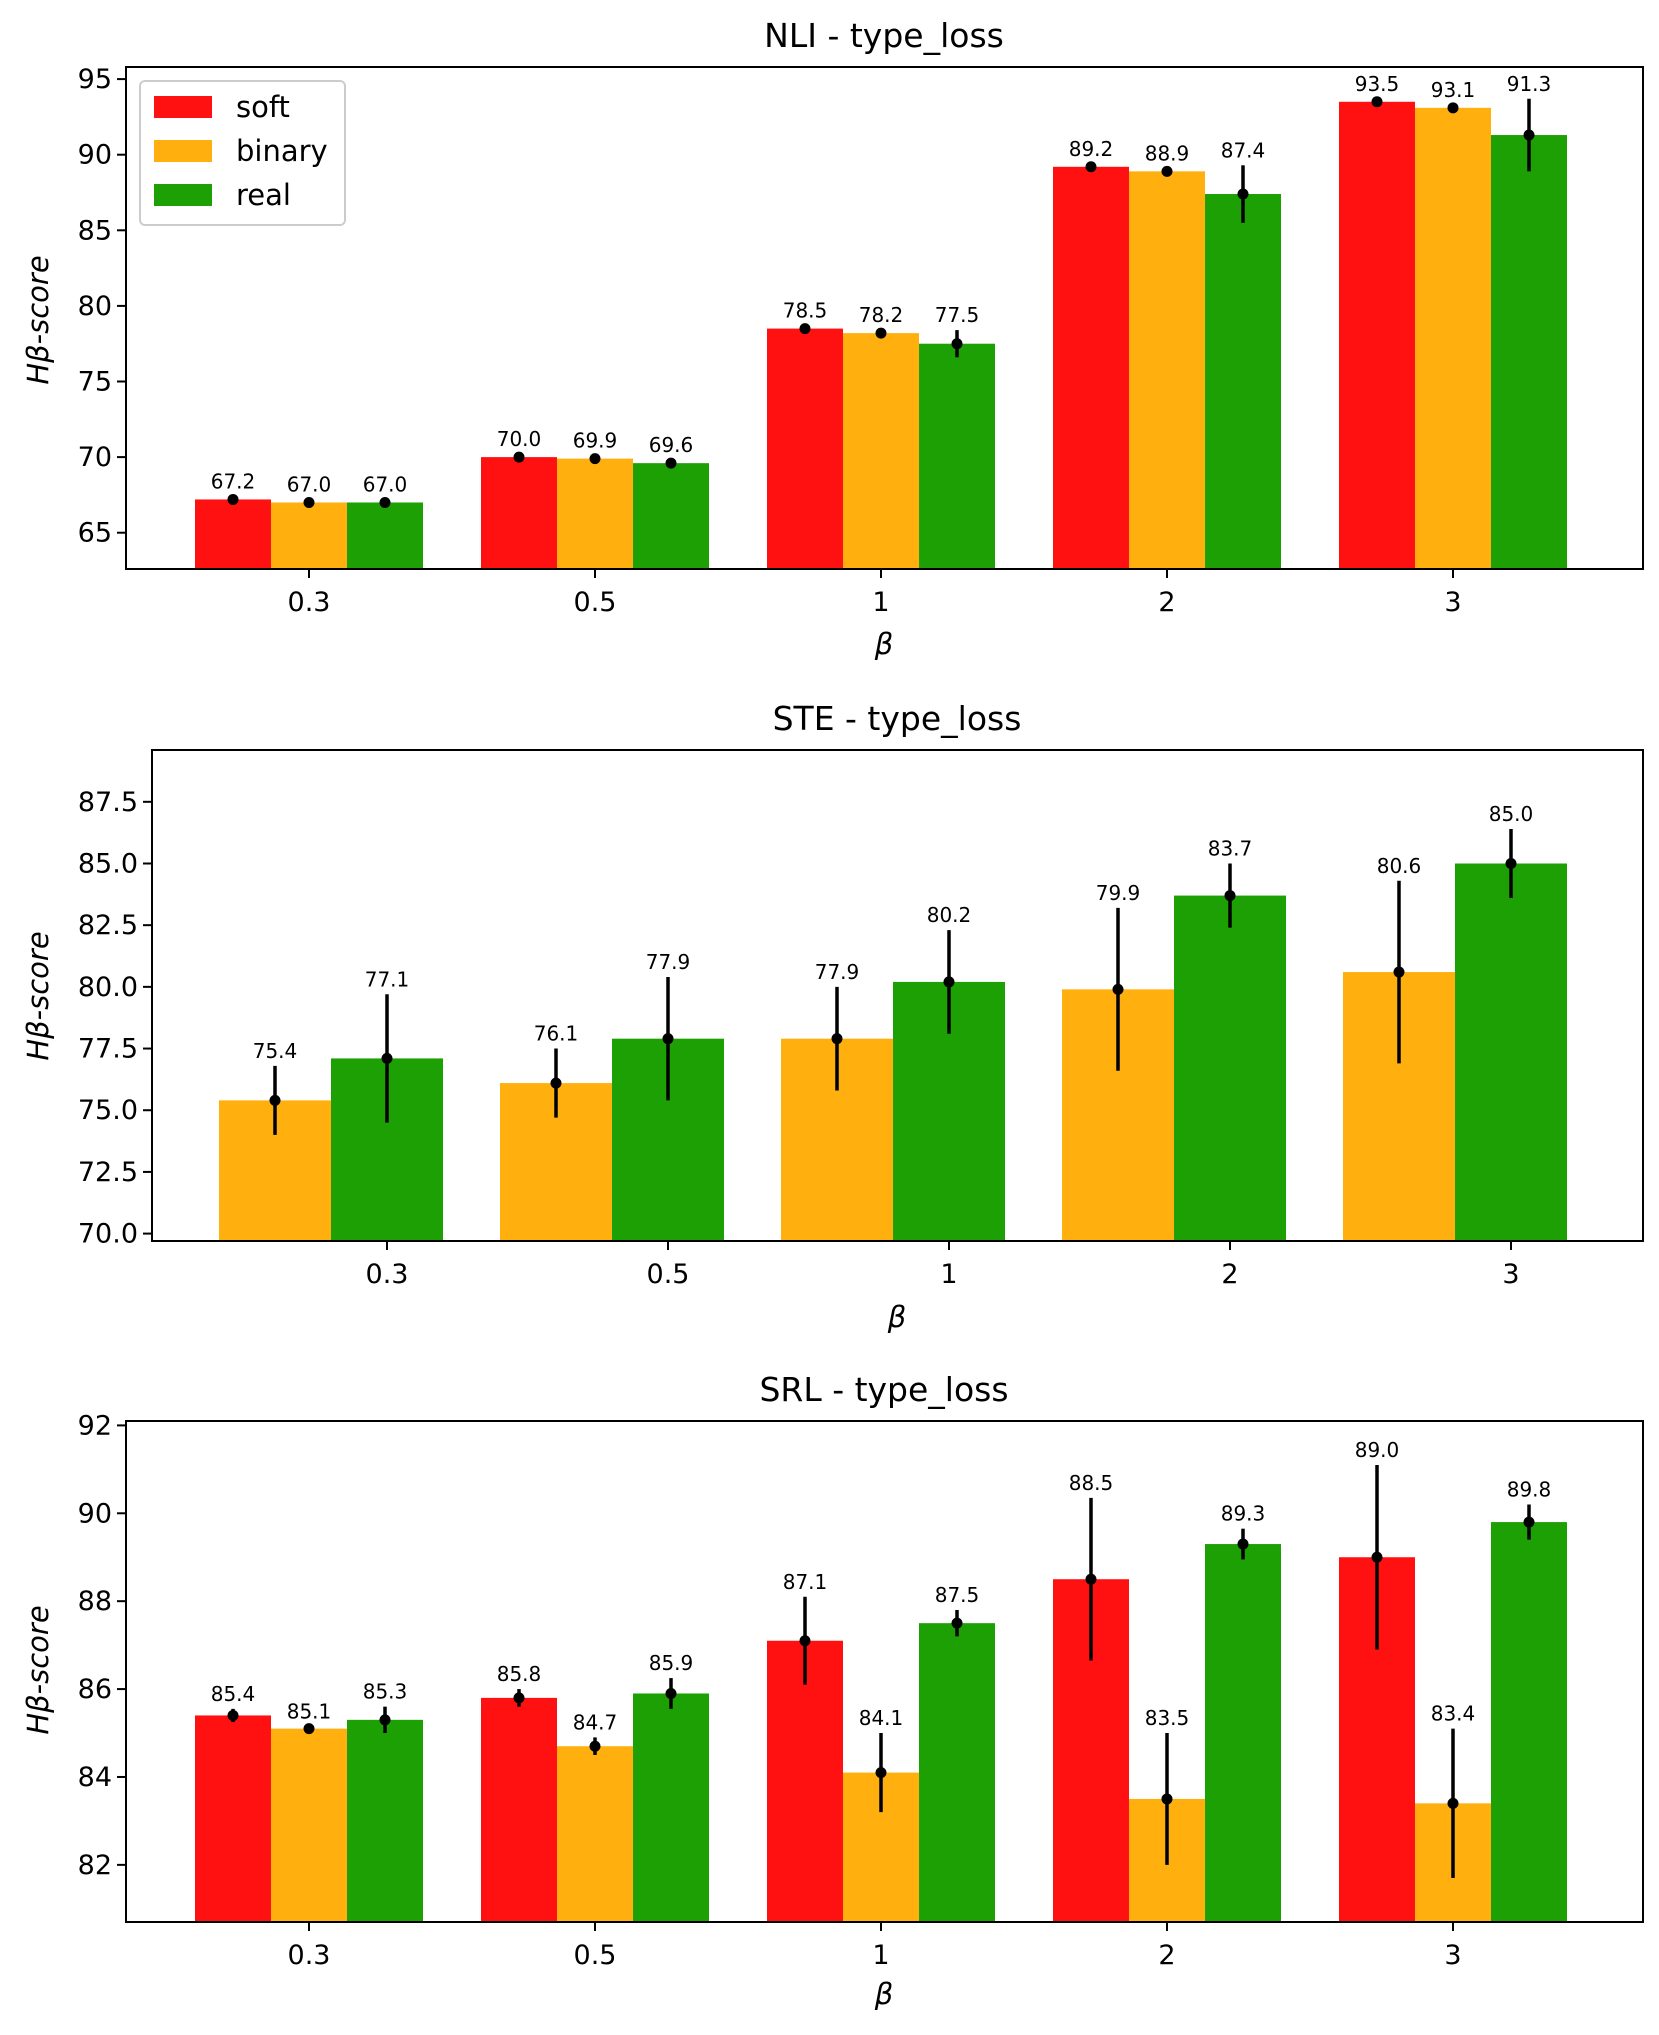 This screenshot has width=1659, height=2035. Describe the element at coordinates (95, 1865) in the screenshot. I see `y-tick-label: 82` at that location.